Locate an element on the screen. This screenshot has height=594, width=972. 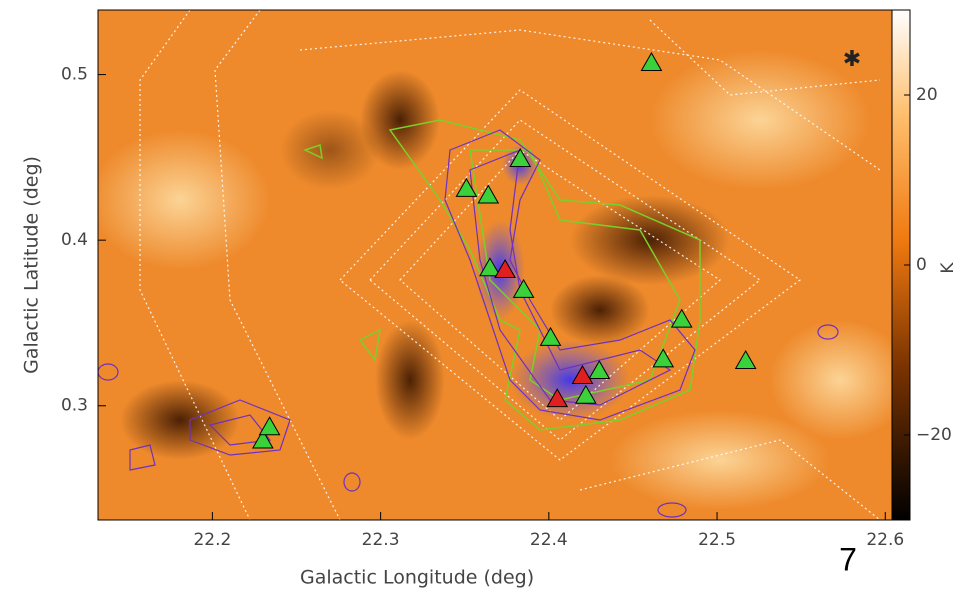
colorbar-label: K is located at coordinates (948, 268).